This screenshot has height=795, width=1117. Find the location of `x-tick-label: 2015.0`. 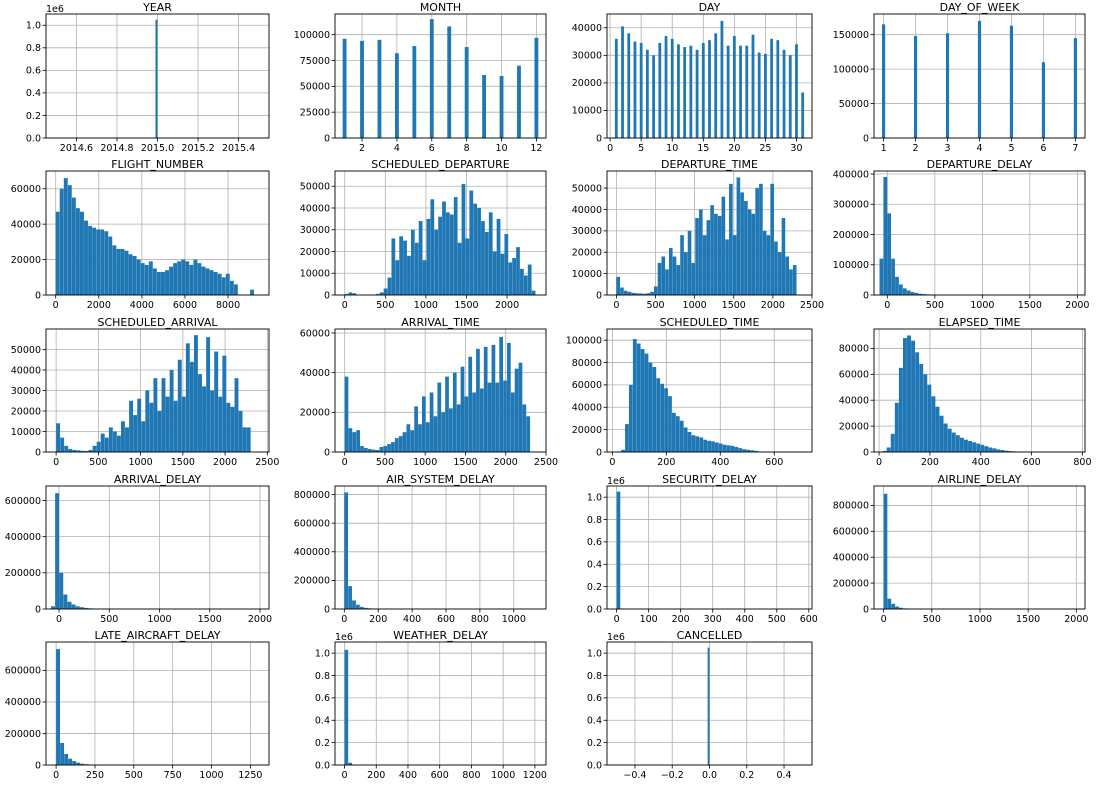

x-tick-label: 2015.0 is located at coordinates (157, 148).